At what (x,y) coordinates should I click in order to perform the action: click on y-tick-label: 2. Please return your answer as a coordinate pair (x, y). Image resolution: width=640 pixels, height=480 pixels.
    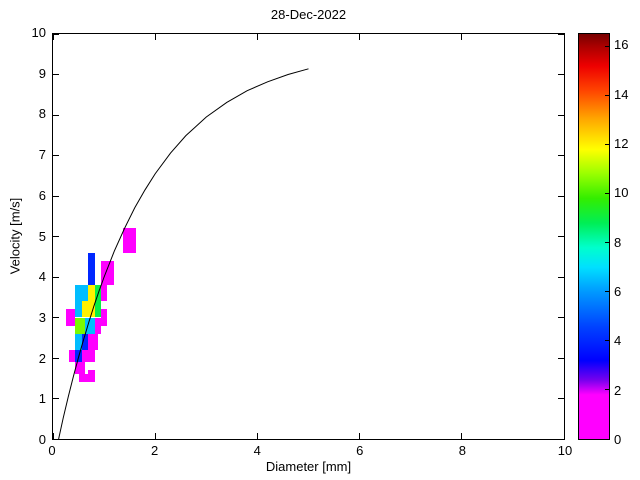
    Looking at the image, I should click on (42, 358).